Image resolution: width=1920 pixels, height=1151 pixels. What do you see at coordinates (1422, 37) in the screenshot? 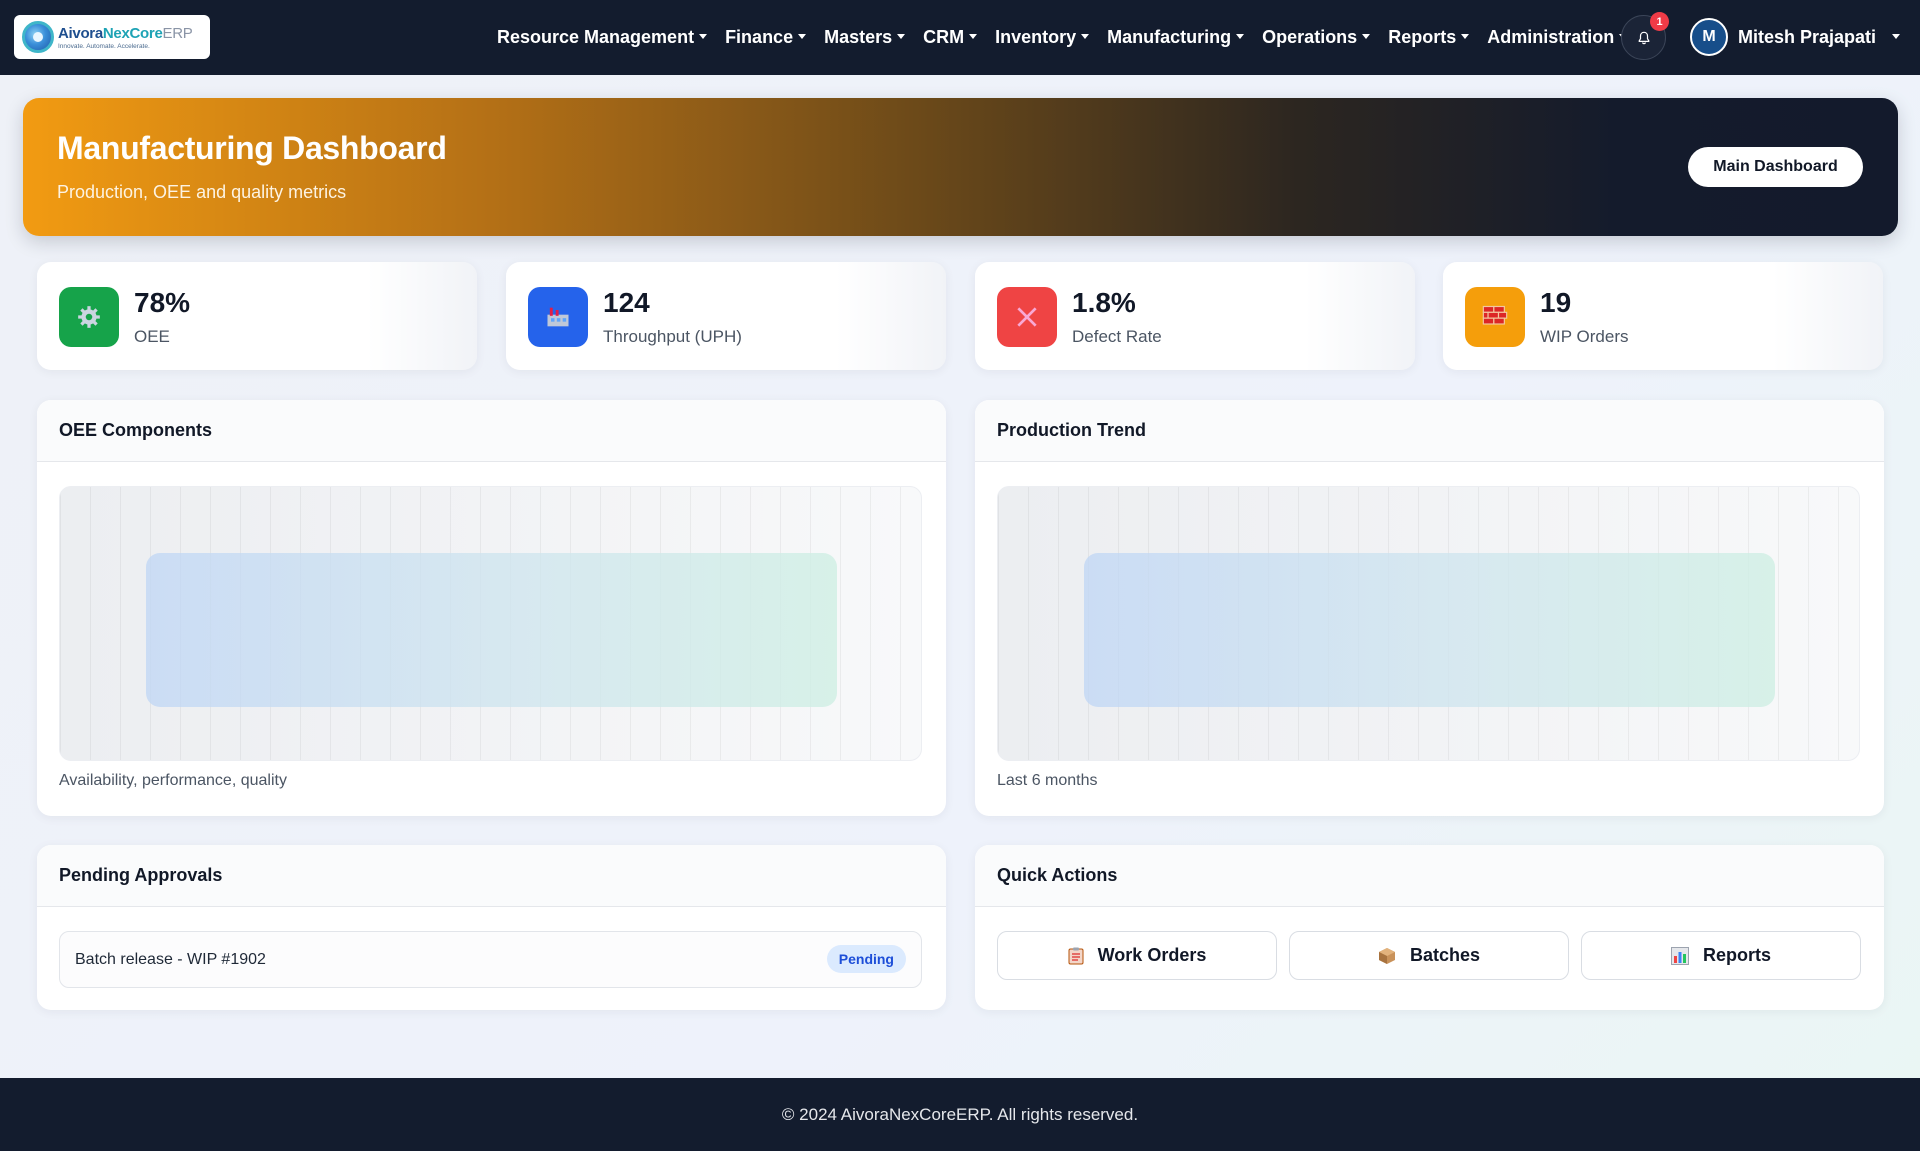
I see `nav-label: Reports` at bounding box center [1422, 37].